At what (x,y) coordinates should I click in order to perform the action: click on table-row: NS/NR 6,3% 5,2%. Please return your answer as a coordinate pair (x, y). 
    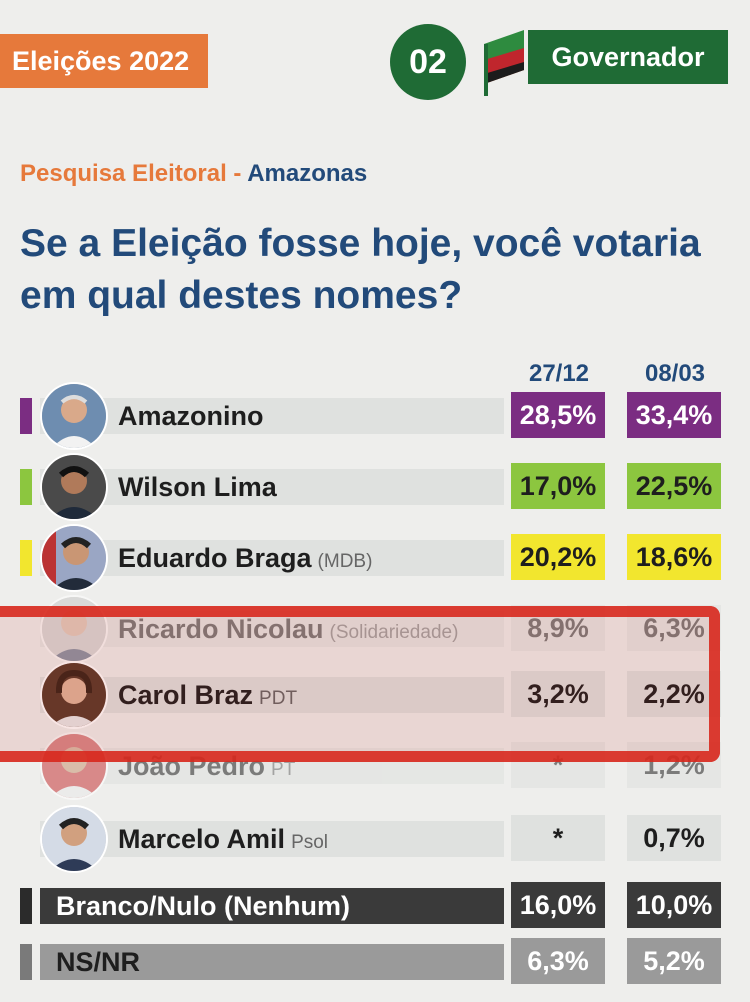
    Looking at the image, I should click on (375, 962).